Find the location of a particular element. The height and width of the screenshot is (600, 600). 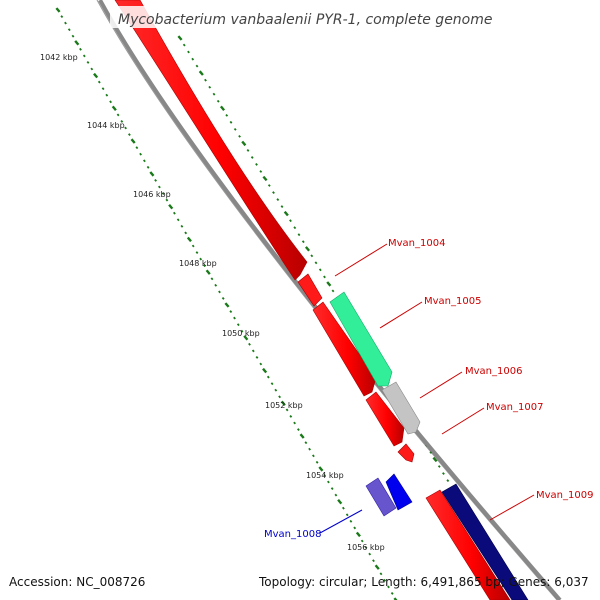

title-backdrop is located at coordinates (285, 17).